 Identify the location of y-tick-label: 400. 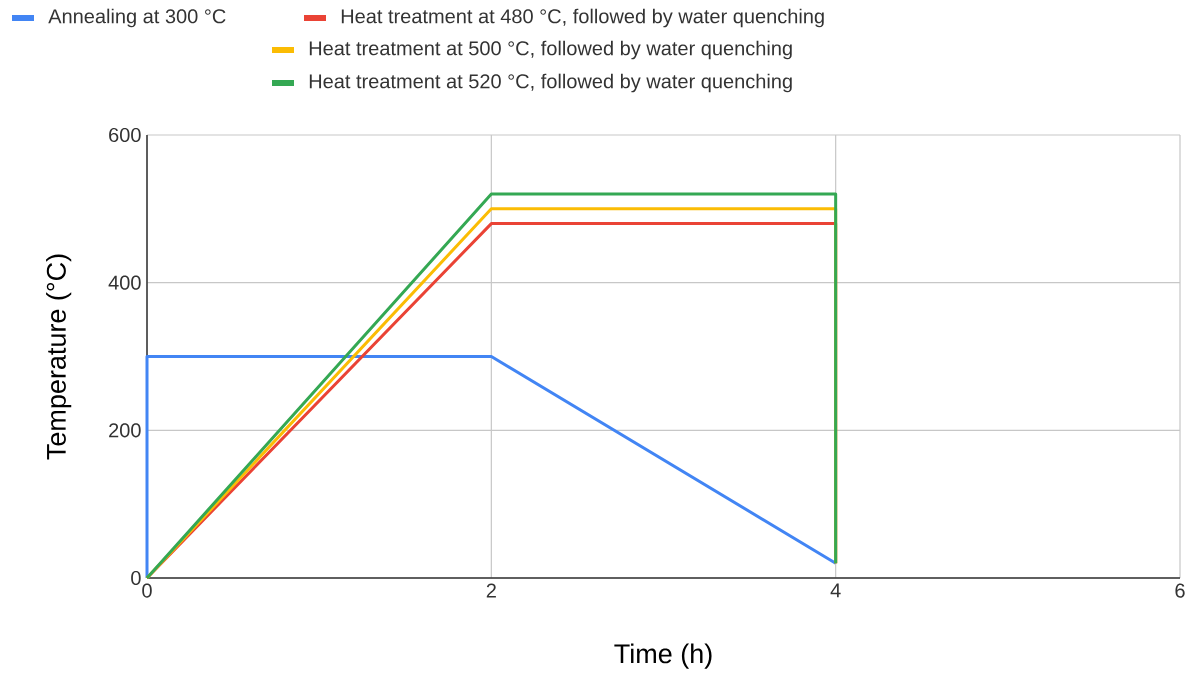
(124, 282).